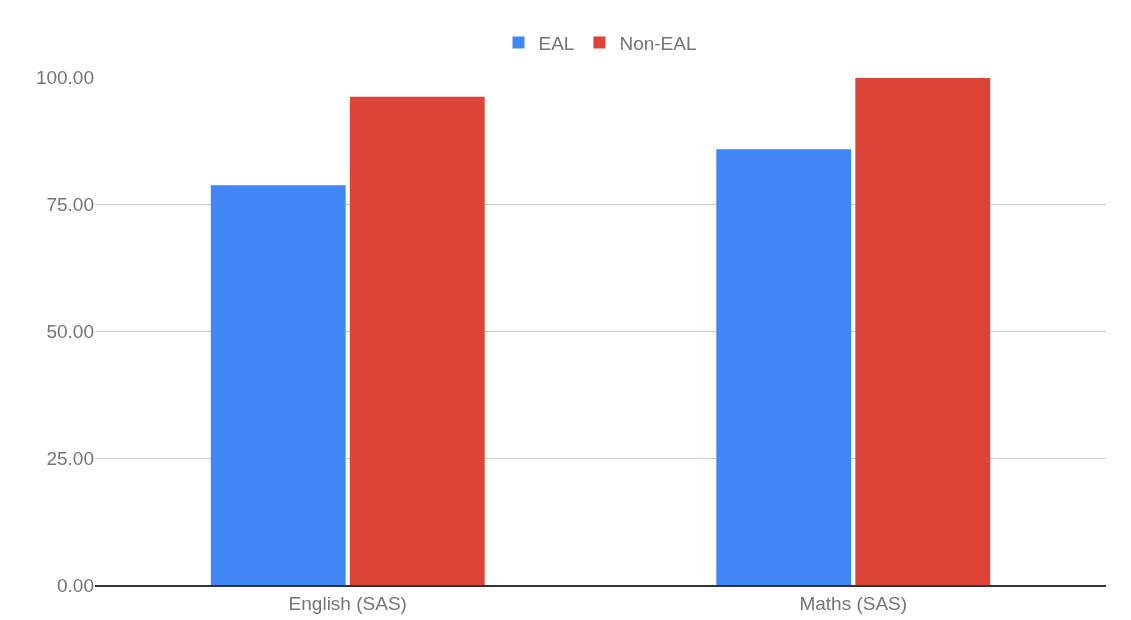  Describe the element at coordinates (64, 77) in the screenshot. I see `y-tick-label: 100.00` at that location.